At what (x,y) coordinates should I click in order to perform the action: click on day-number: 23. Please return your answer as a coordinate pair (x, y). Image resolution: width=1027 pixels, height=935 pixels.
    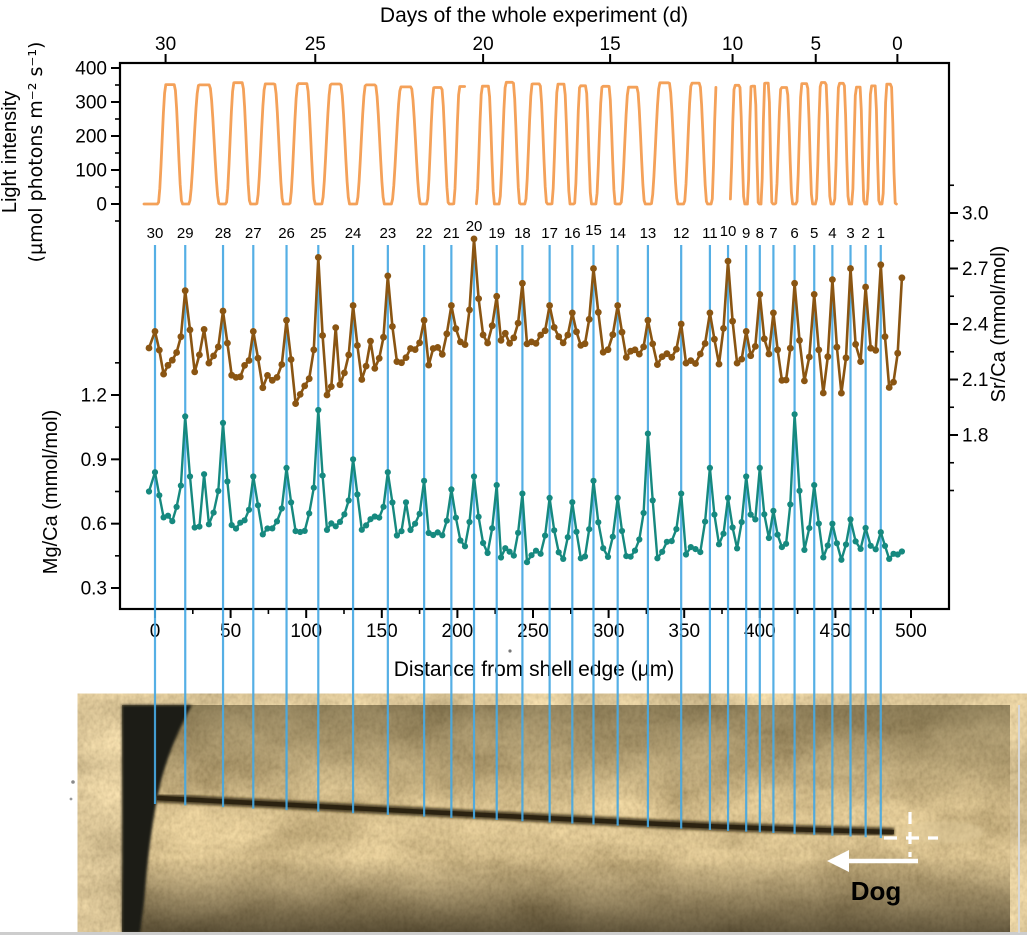
    Looking at the image, I should click on (388, 233).